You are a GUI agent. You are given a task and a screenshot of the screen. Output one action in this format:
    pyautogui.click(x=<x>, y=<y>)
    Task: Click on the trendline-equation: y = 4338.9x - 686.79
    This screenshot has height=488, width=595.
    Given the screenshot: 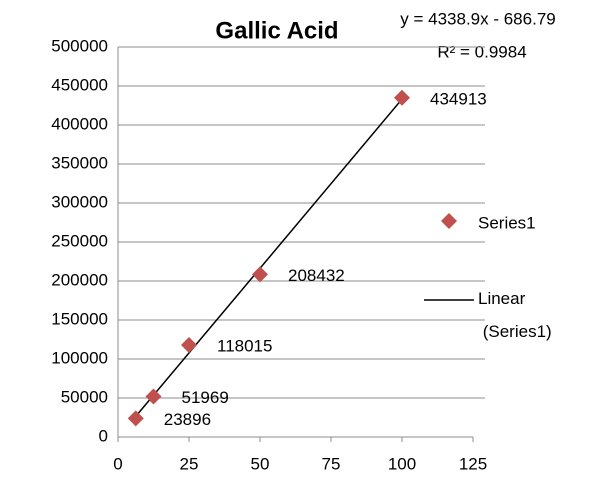 What is the action you would take?
    pyautogui.click(x=477, y=18)
    